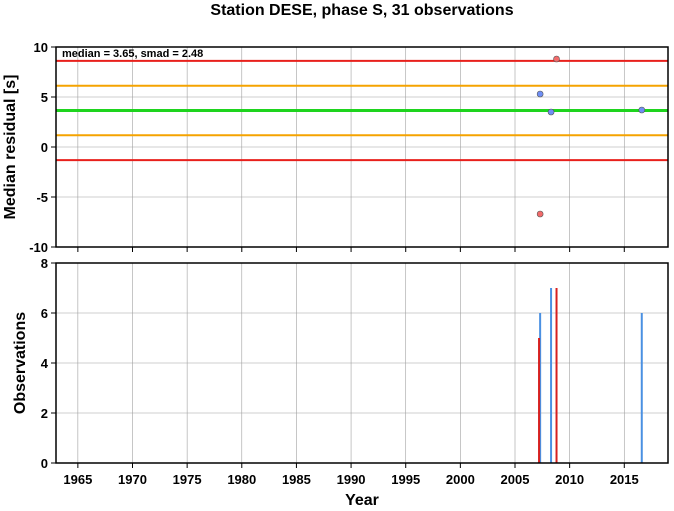 The image size is (674, 511). I want to click on residual-y-axis-label: Median residual [s], so click(10, 147).